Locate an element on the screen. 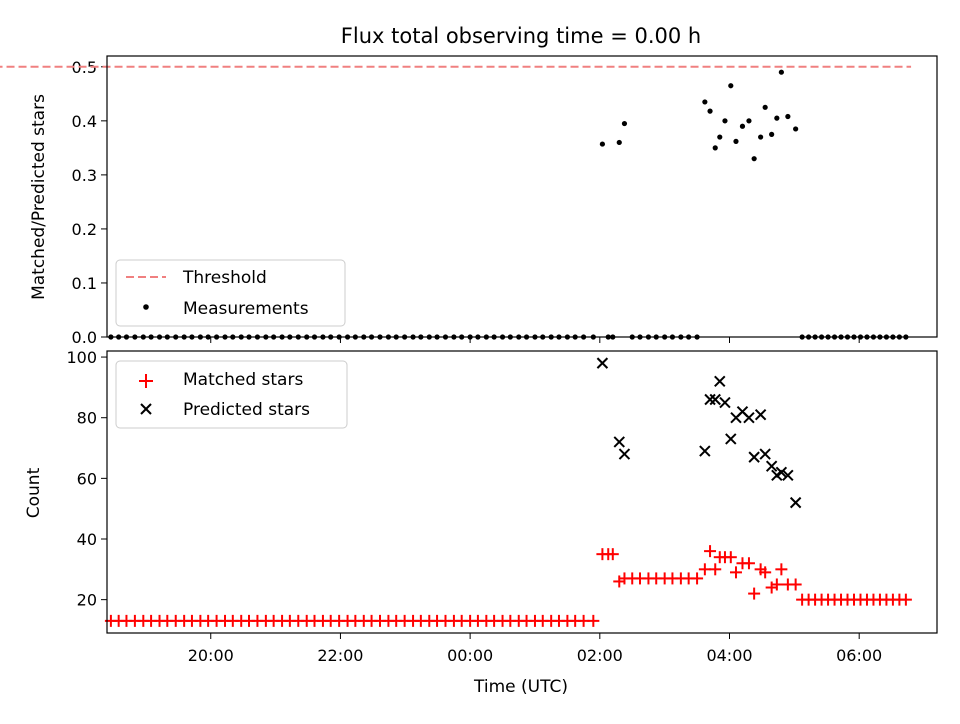 The image size is (960, 724). top-chart-title: Flux total observing time = 0.00 h is located at coordinates (521, 36).